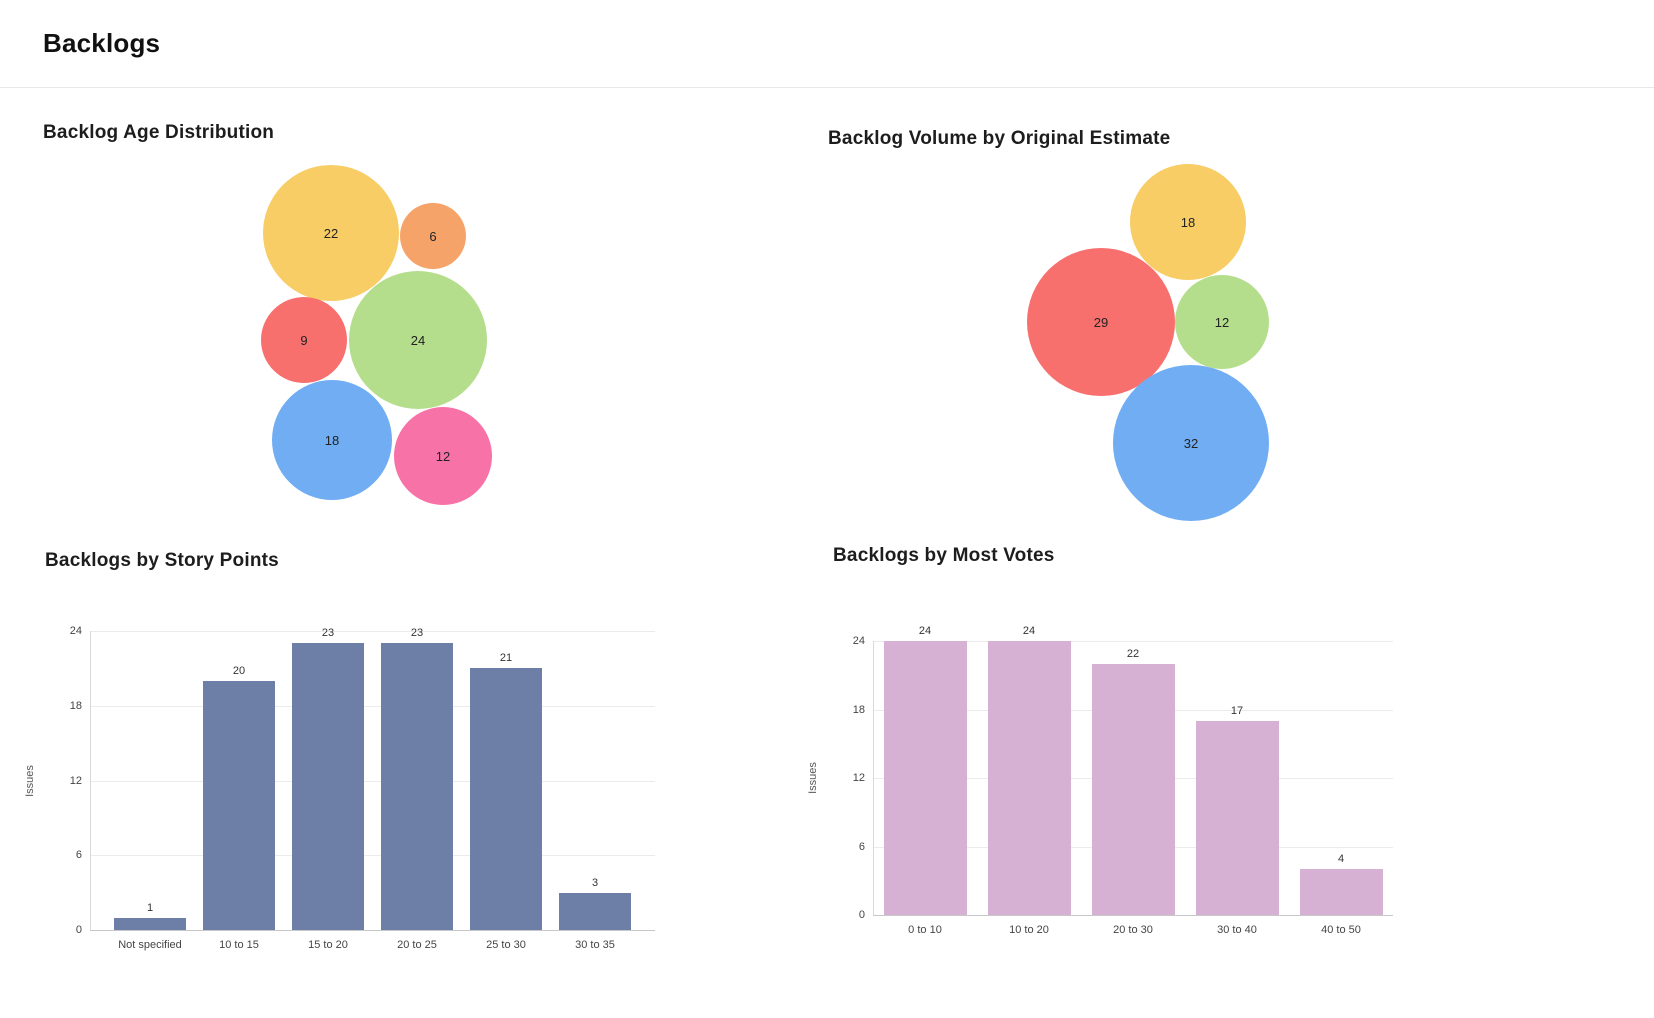 This screenshot has height=1018, width=1654. What do you see at coordinates (1237, 930) in the screenshot?
I see `x-category-label: 30 to 40` at bounding box center [1237, 930].